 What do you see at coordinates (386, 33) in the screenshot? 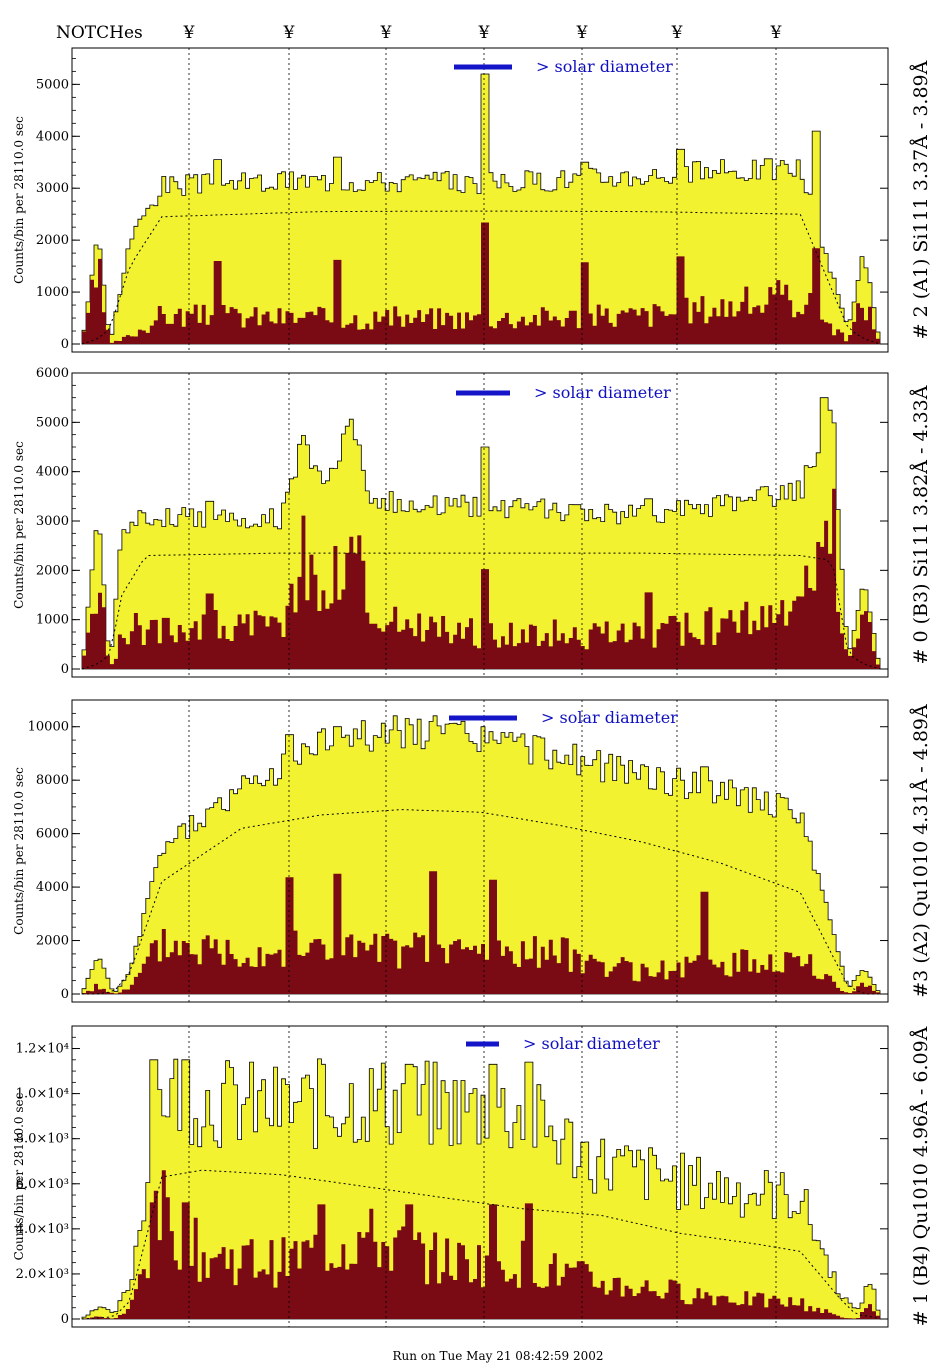
I see `notch-marker-3: ¥` at bounding box center [386, 33].